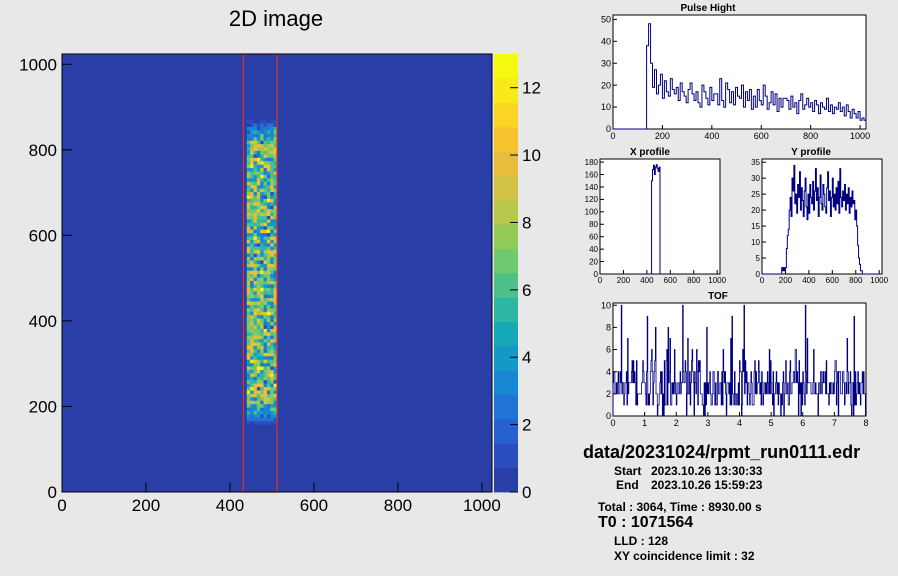  I want to click on image2d-x-tick-label: 200, so click(146, 505).